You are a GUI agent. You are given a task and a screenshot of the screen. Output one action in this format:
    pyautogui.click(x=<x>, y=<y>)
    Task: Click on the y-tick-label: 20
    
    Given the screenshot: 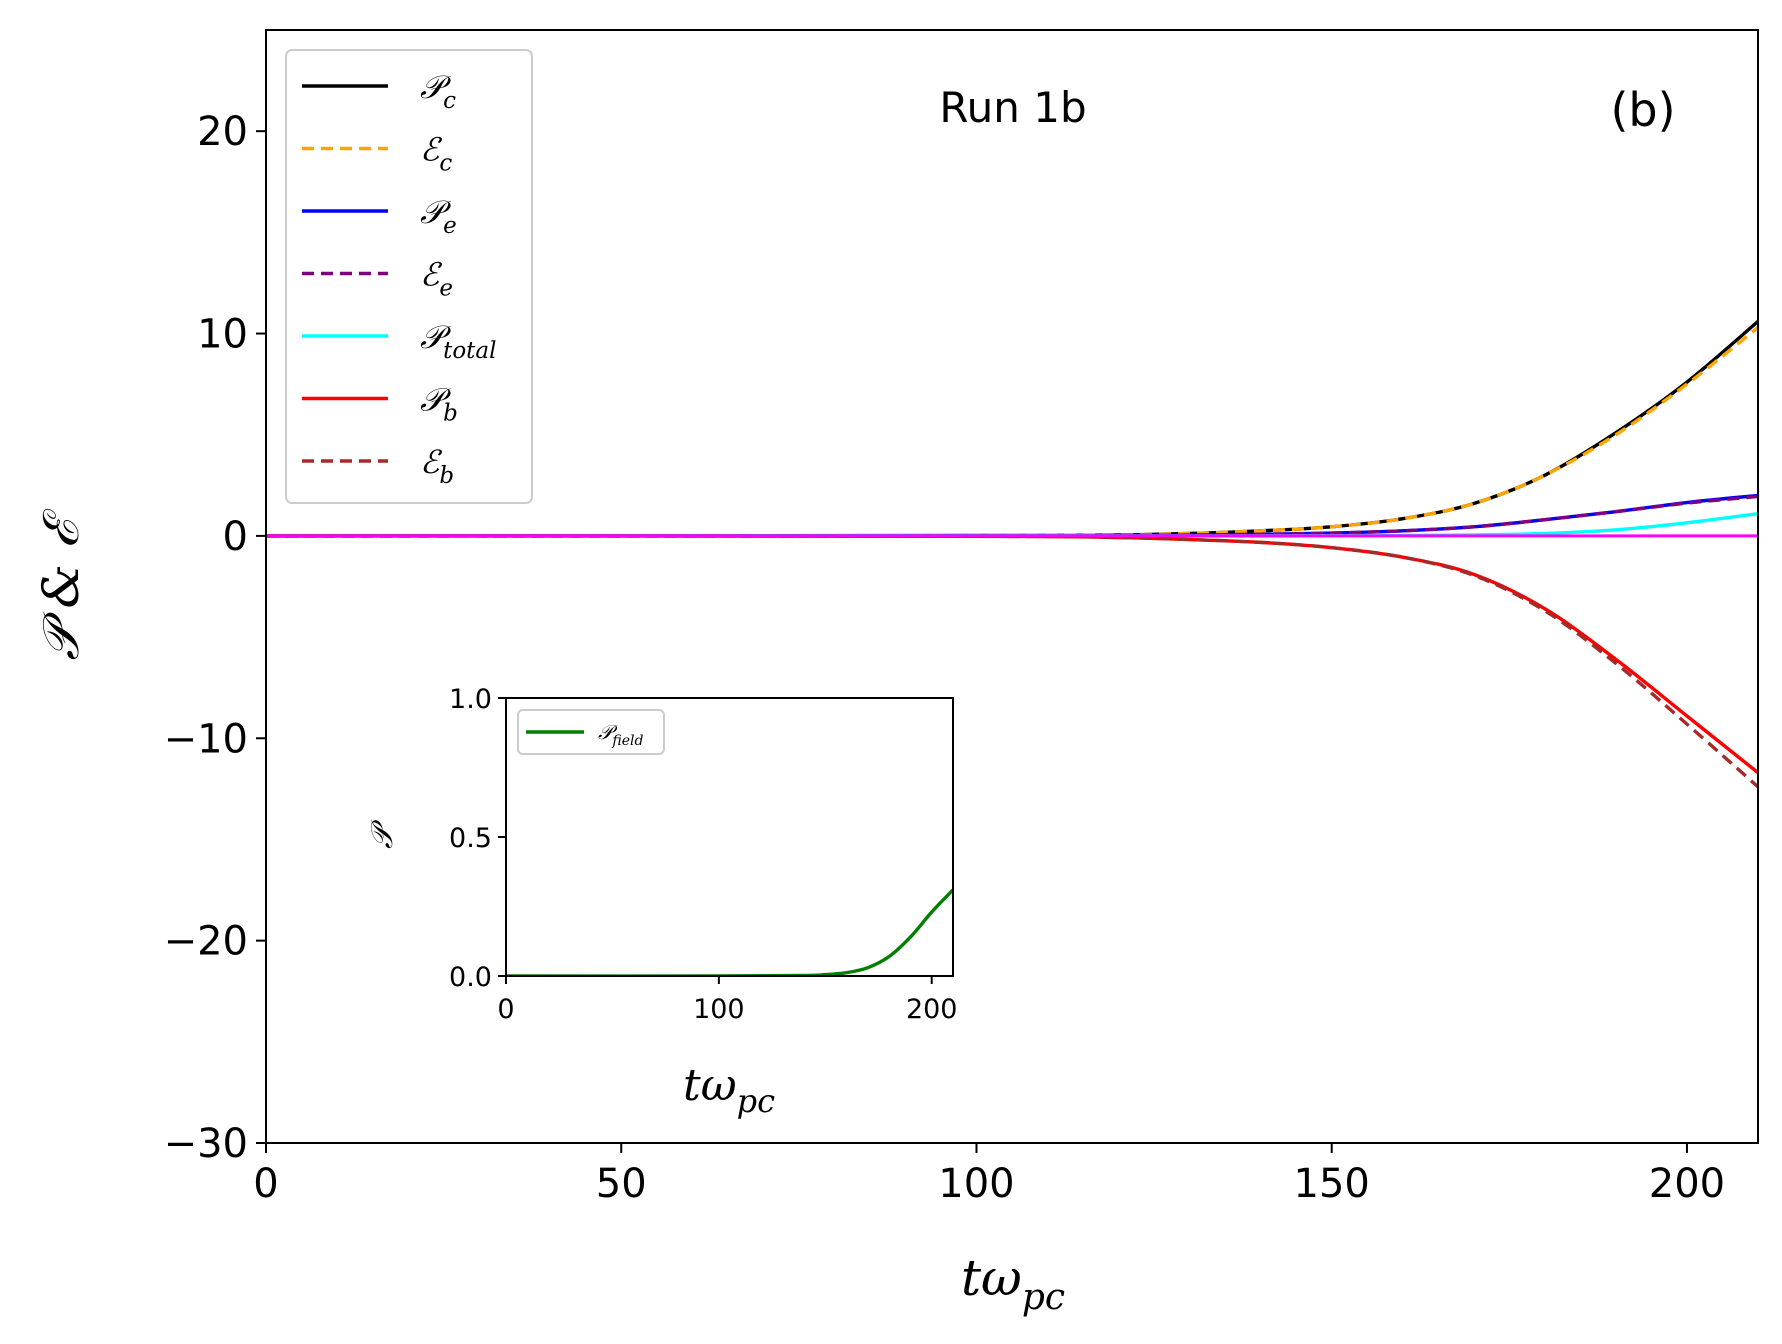 What is the action you would take?
    pyautogui.click(x=222, y=132)
    